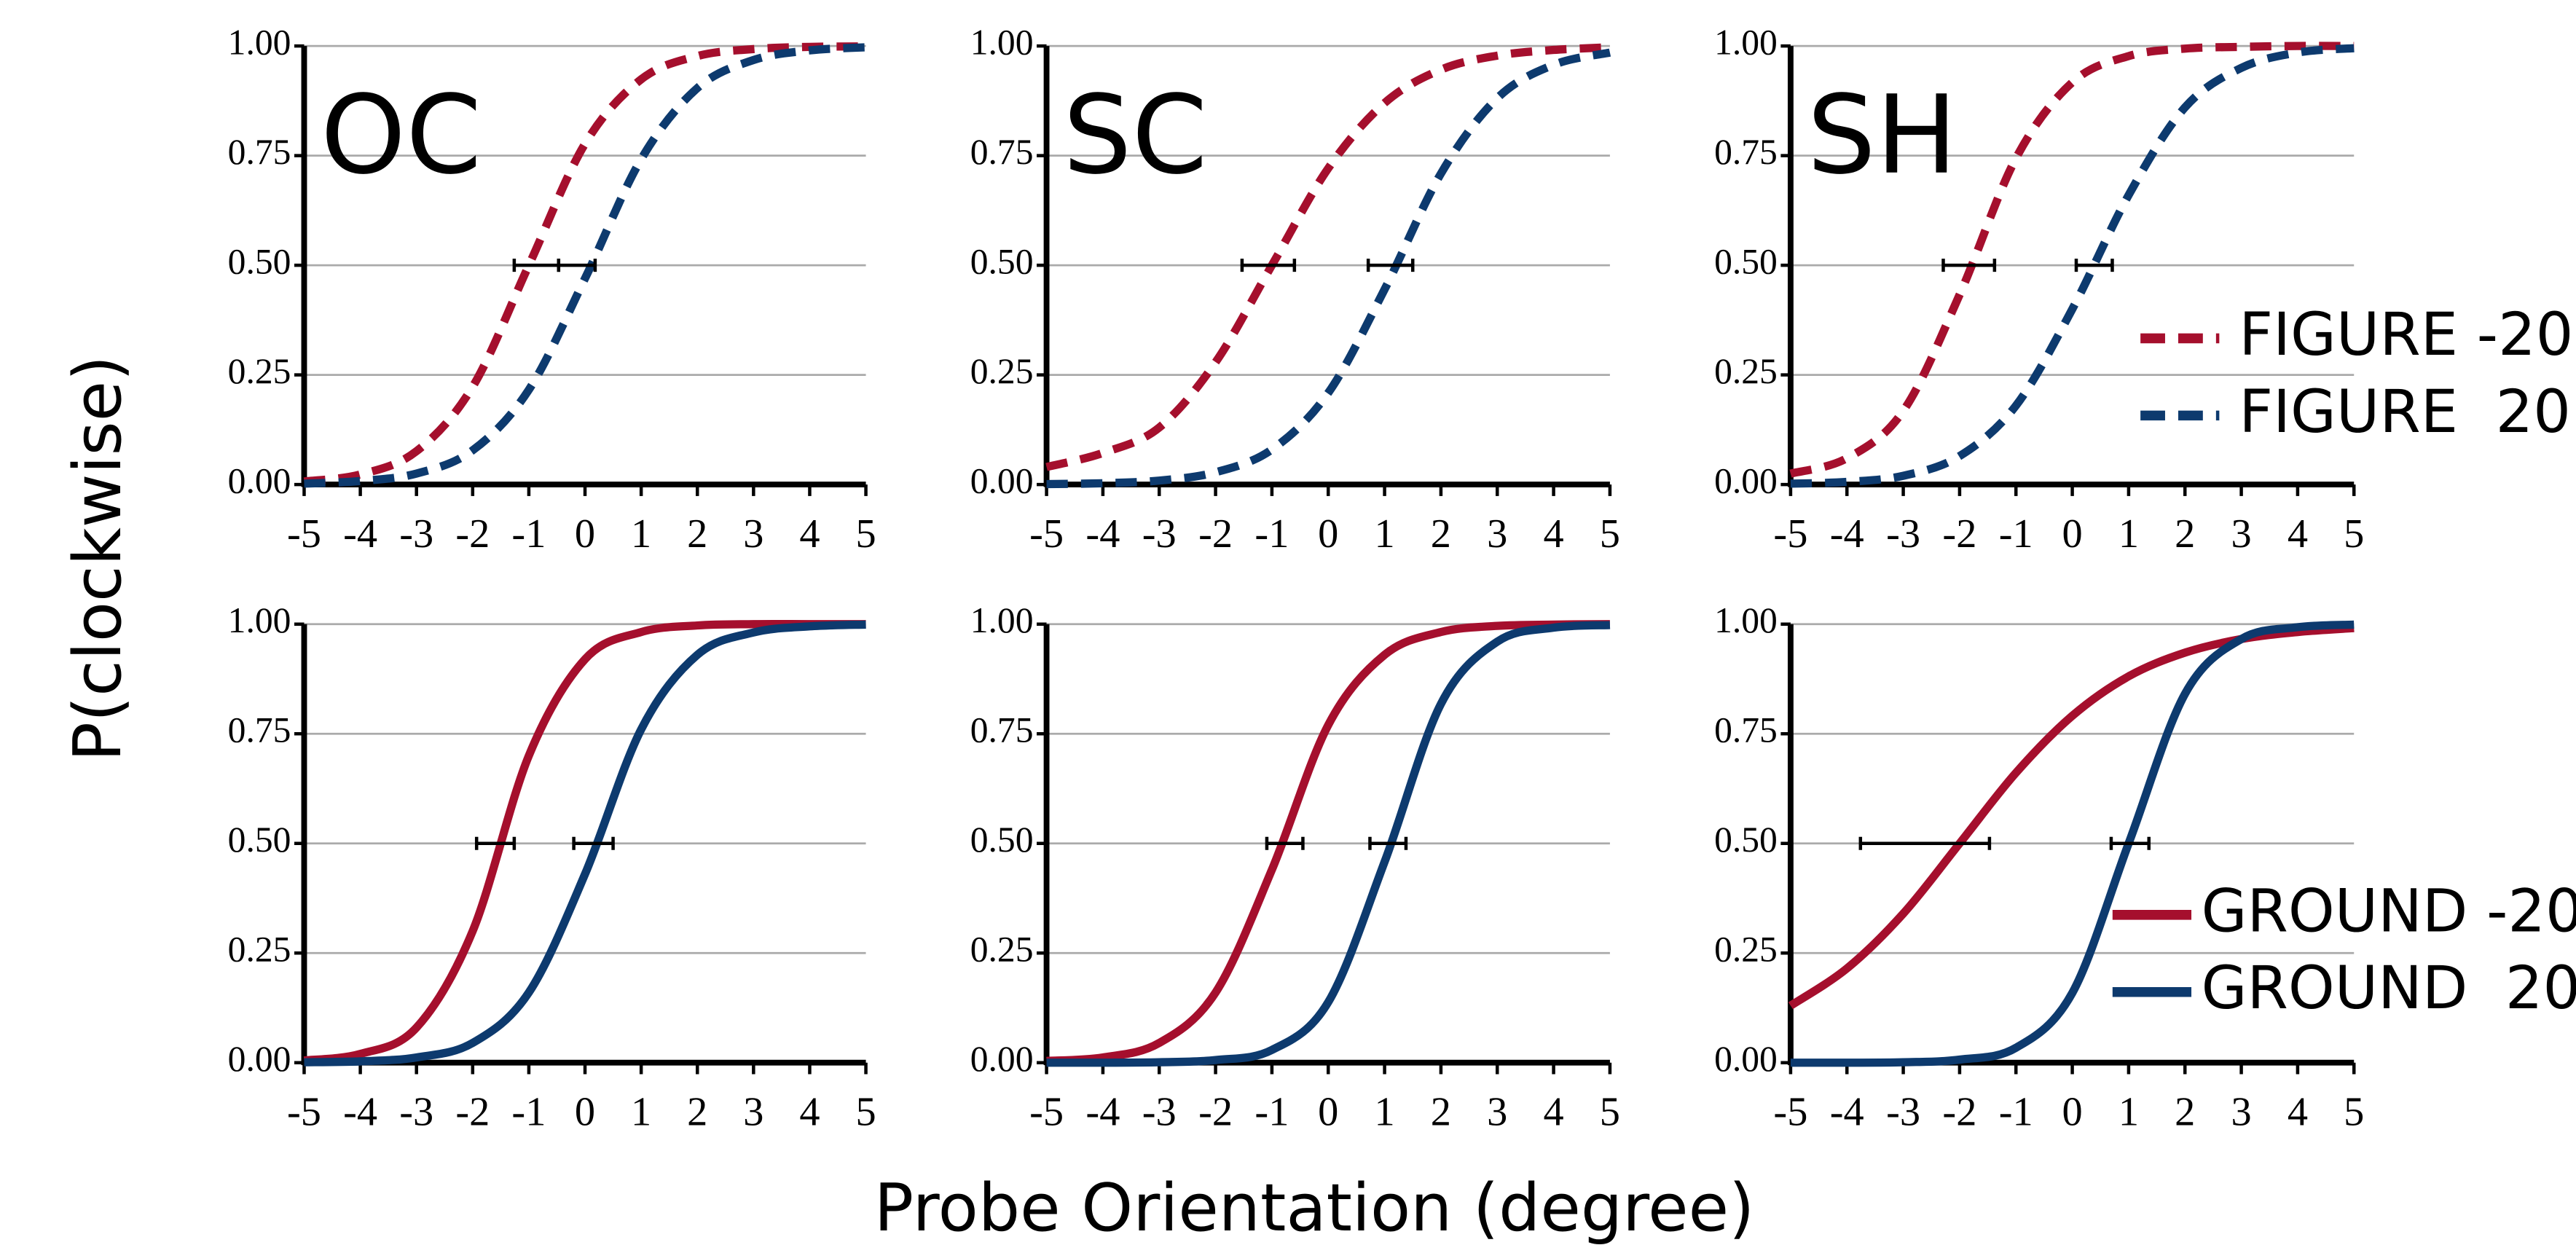  I want to click on legend-label: GROUND -20°, so click(2389, 912).